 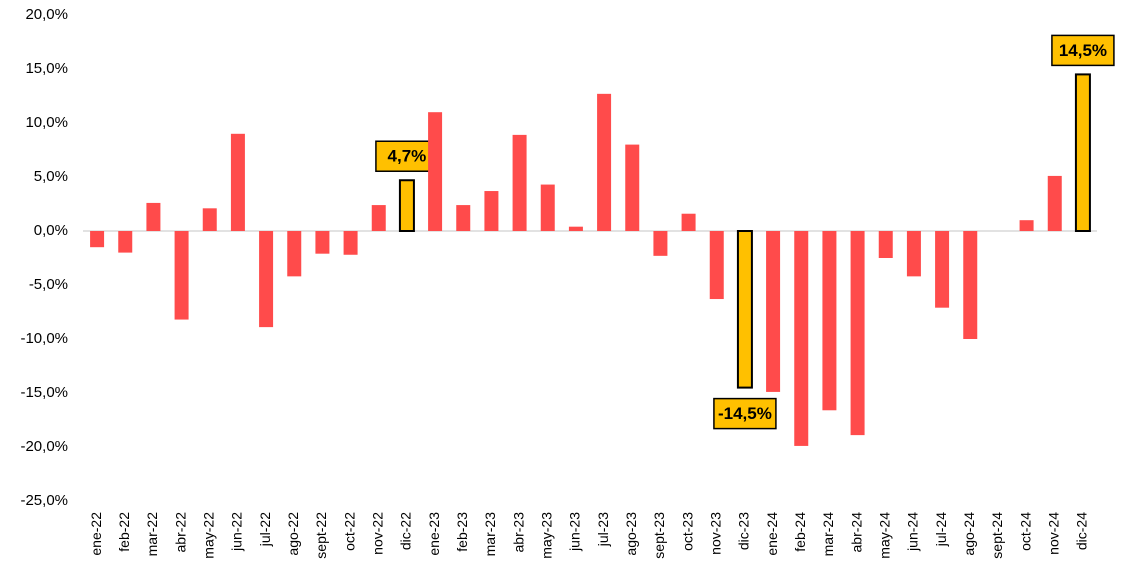 I want to click on x-tick-label: dic-23, so click(x=744, y=531).